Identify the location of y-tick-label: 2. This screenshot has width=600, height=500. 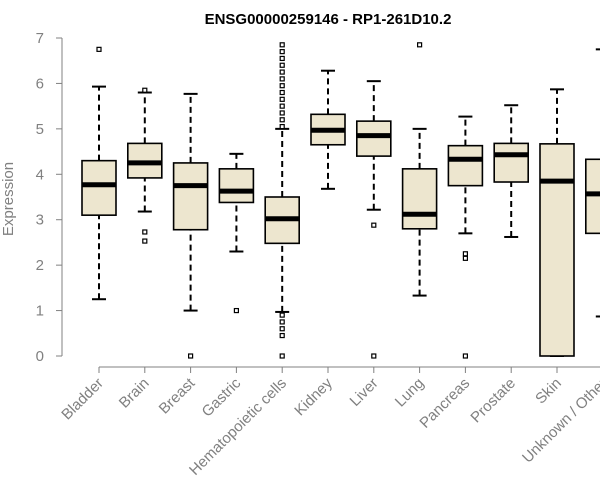
(40, 265).